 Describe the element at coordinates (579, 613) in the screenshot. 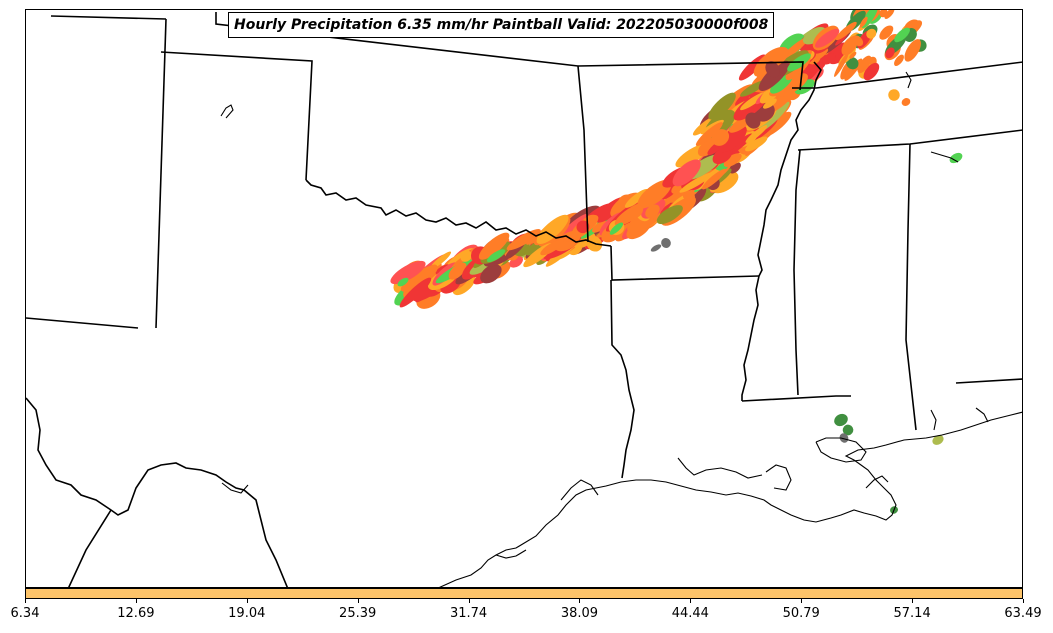

I see `colorbar-tick-label: 38.09` at that location.